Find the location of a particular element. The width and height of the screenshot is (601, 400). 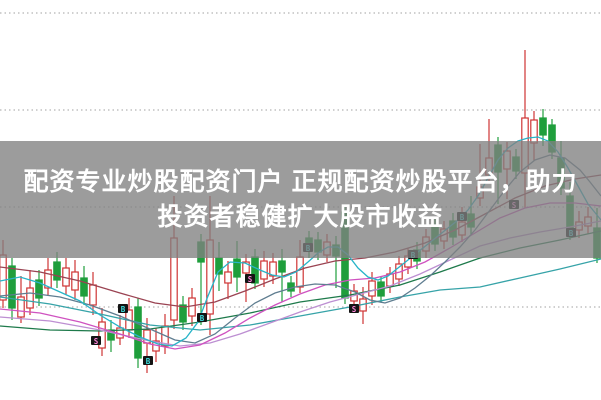

banner-title-line-2: 投资者稳健扩大股市收益 is located at coordinates (300, 216).